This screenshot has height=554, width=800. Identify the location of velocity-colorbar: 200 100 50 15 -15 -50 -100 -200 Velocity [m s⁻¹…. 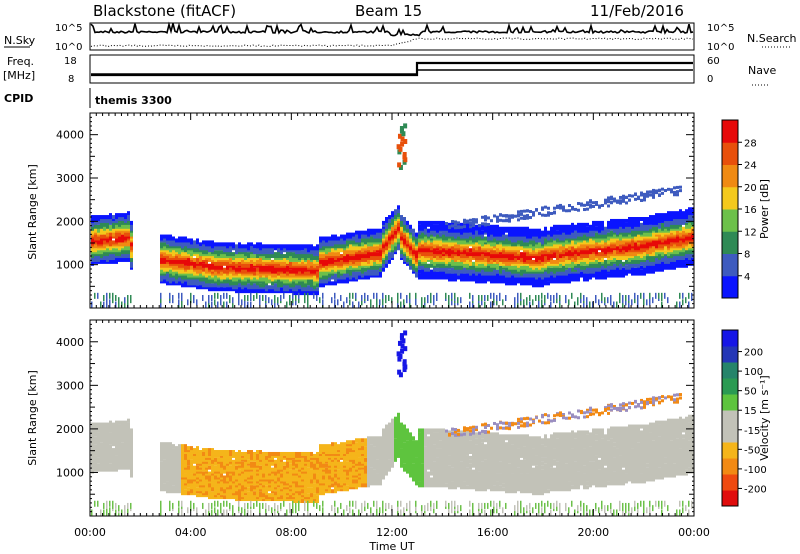
(746, 418).